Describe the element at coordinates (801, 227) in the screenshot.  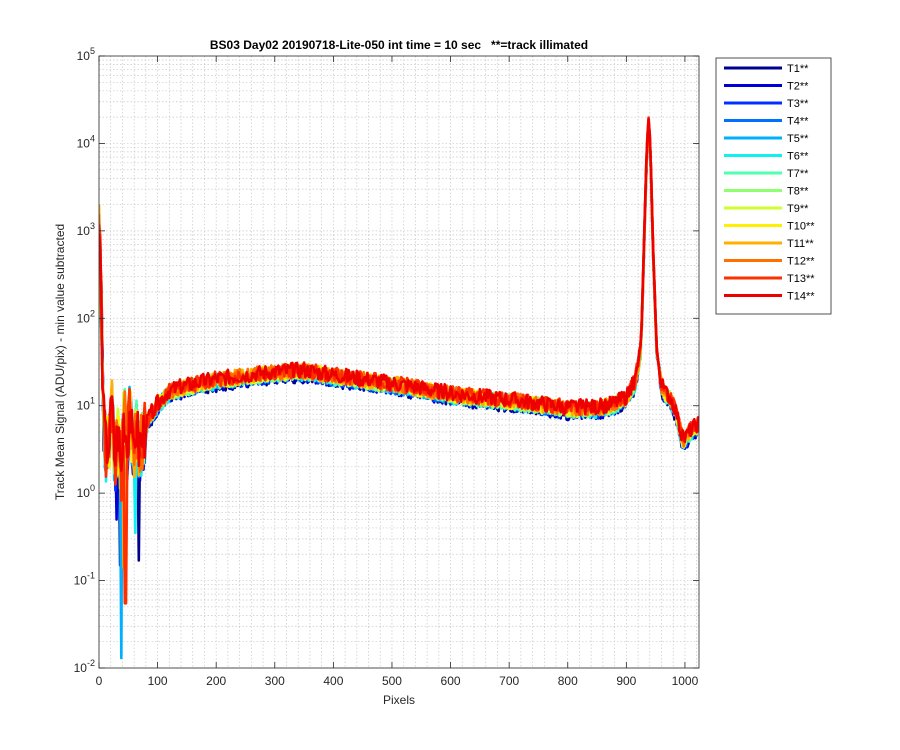
I see `legend-label: T10**` at that location.